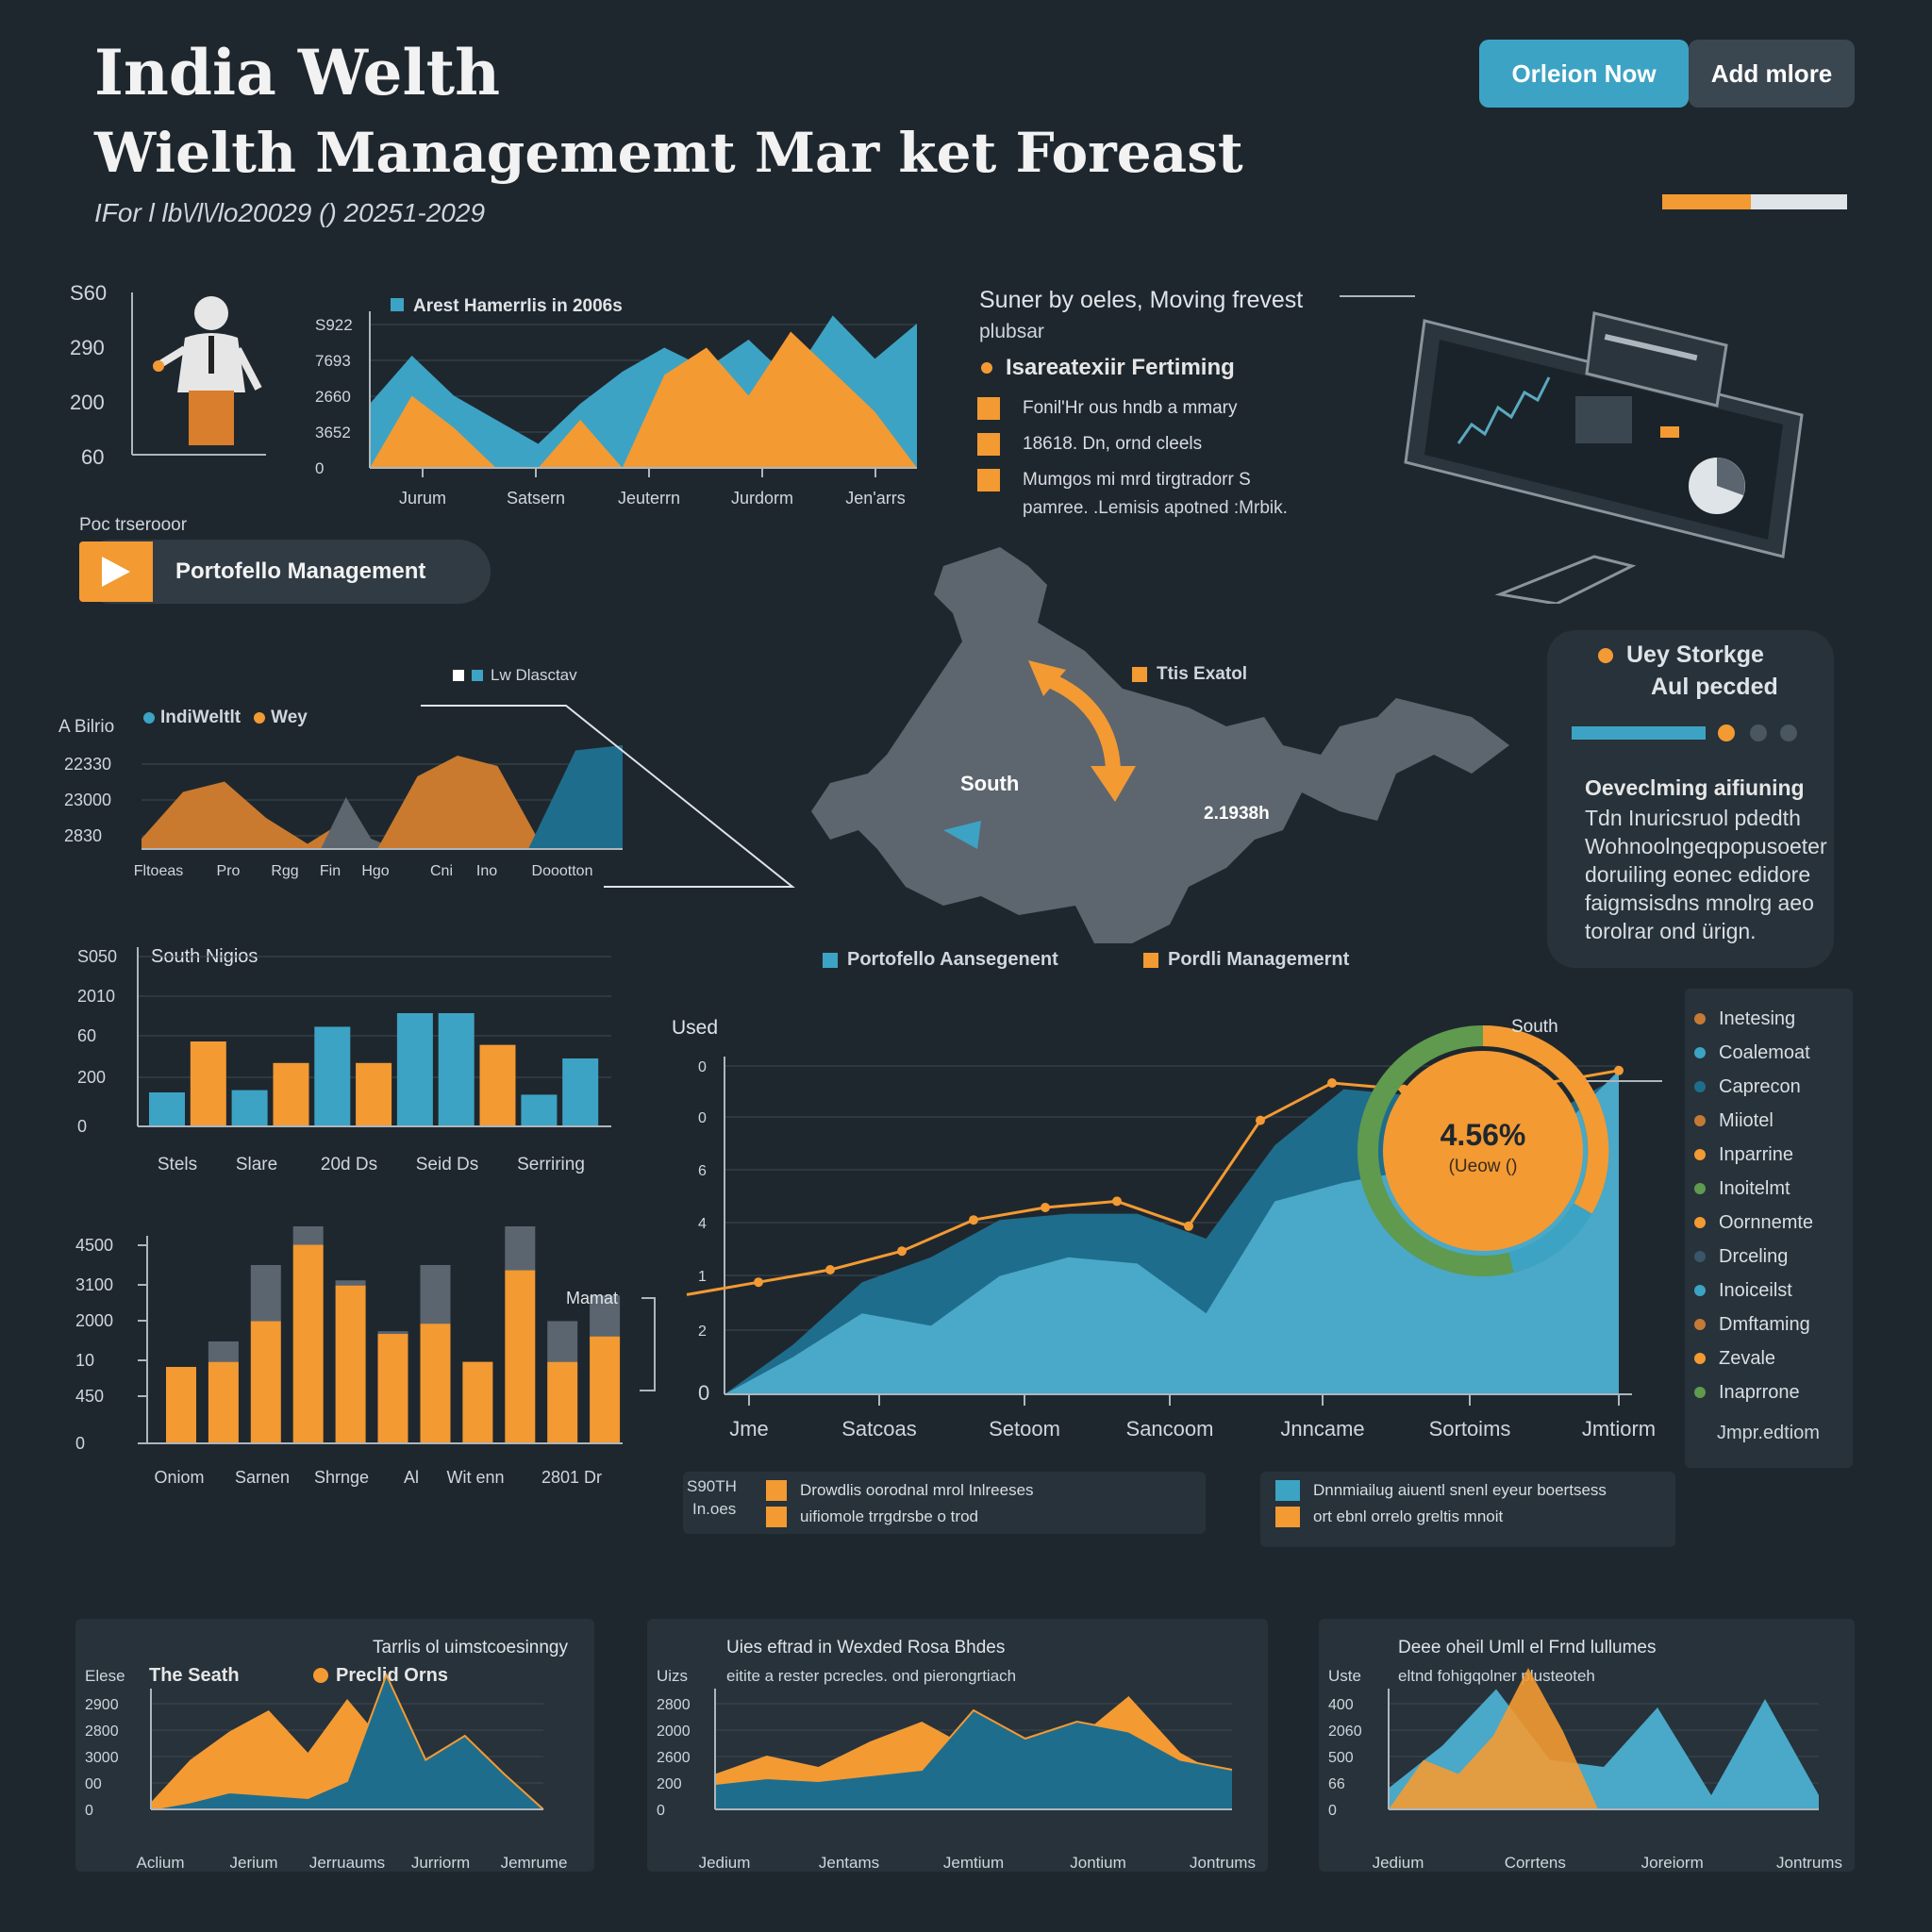  Describe the element at coordinates (94, 1784) in the screenshot. I see `y-tick-label: 00` at that location.